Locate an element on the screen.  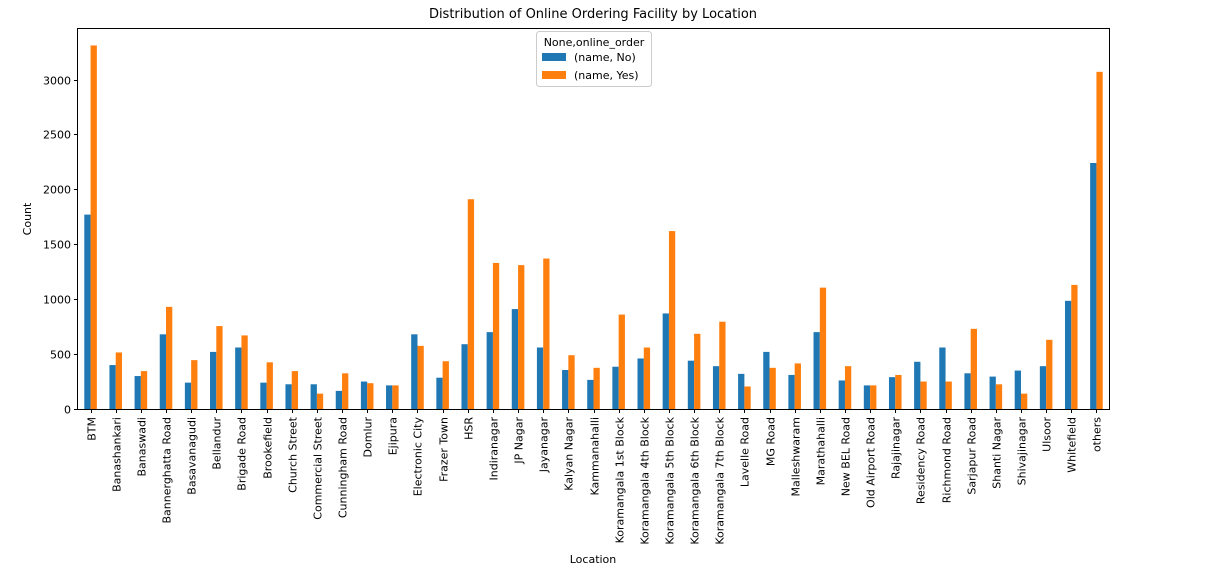
y-tick-label: 3000 is located at coordinates (57, 81).